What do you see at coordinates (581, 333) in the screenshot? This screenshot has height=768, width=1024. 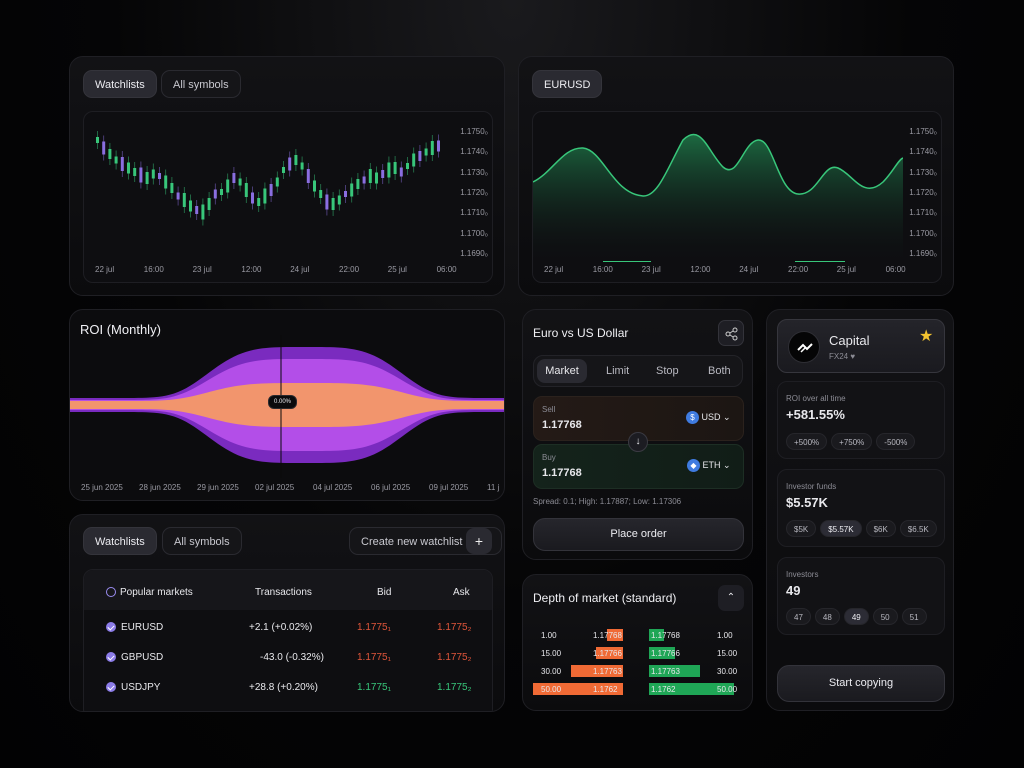 I see `order-title: Euro vs US Dollar` at bounding box center [581, 333].